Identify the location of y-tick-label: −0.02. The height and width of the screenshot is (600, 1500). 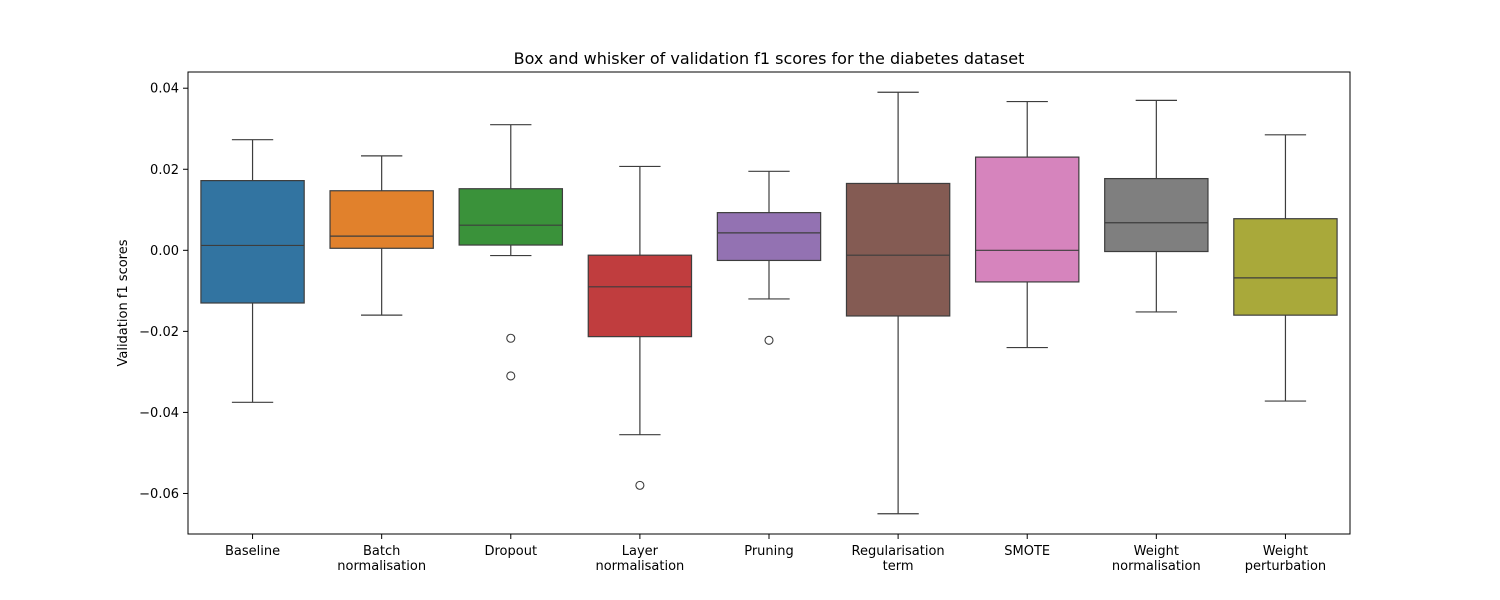
(159, 332).